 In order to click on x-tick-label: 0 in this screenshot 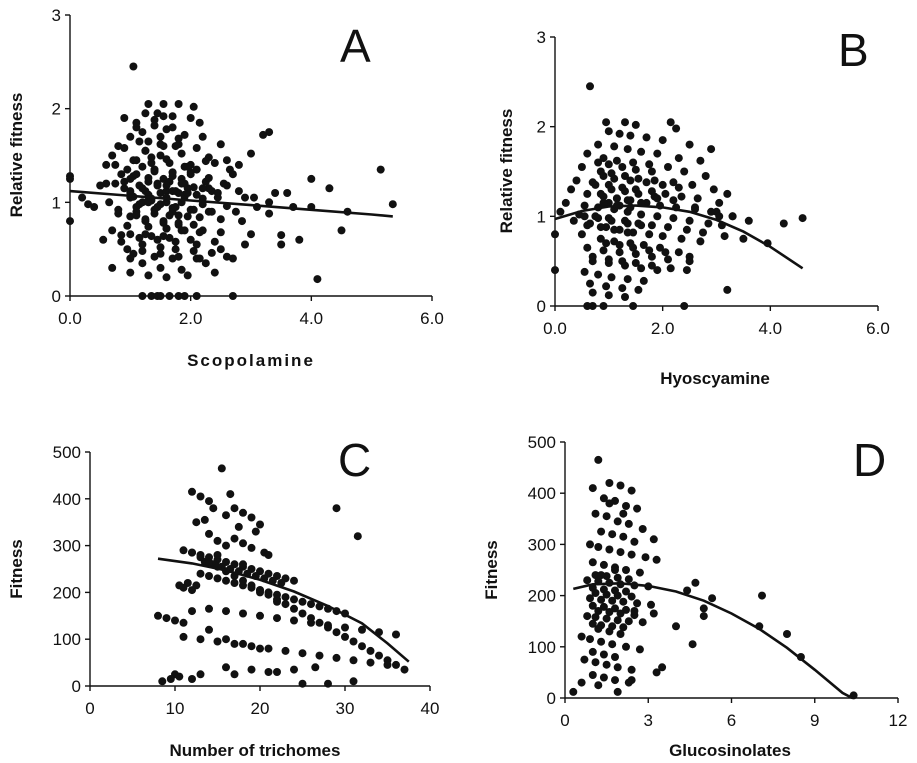, I will do `click(89, 708)`.